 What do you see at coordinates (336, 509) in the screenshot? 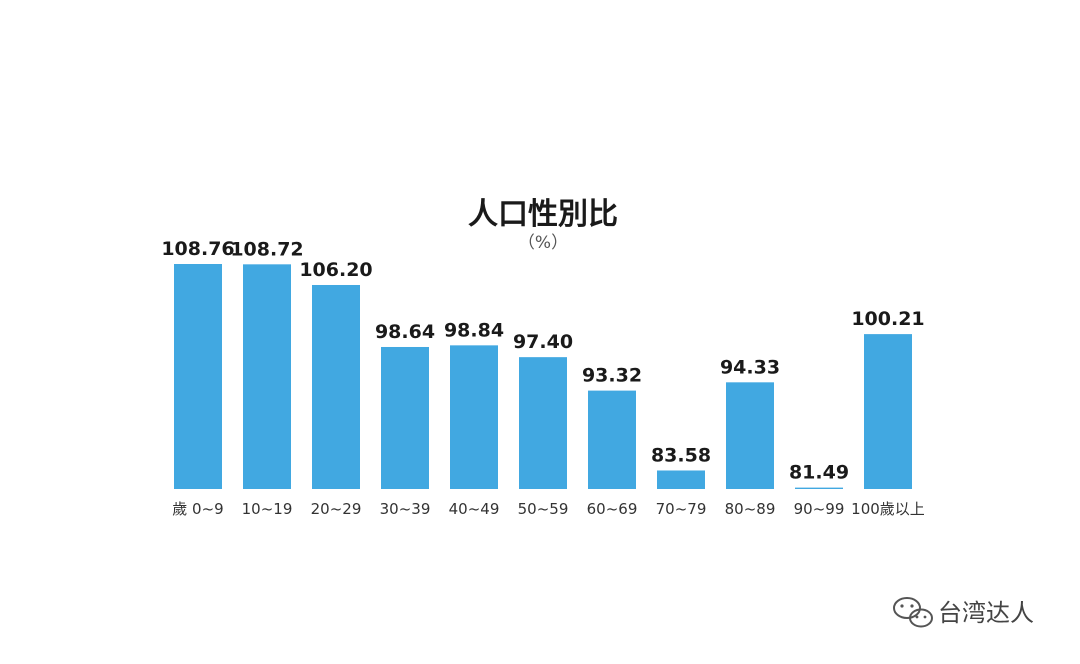
I see `x-tick-label: 20~29` at bounding box center [336, 509].